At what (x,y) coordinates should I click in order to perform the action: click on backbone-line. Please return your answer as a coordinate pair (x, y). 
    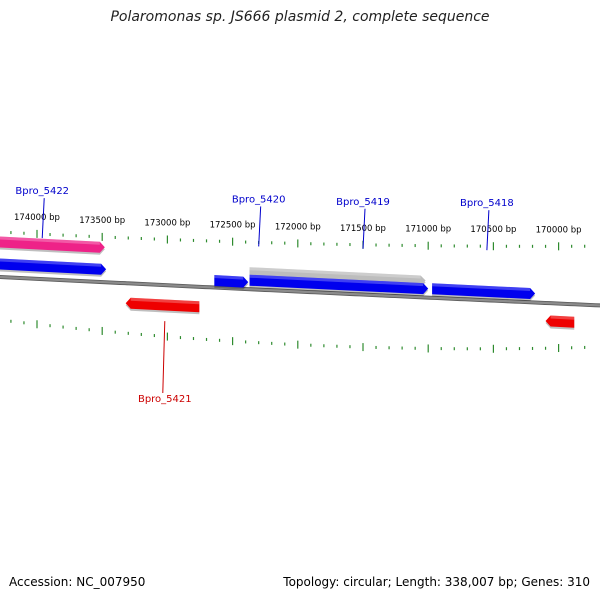
    Looking at the image, I should click on (300, 291).